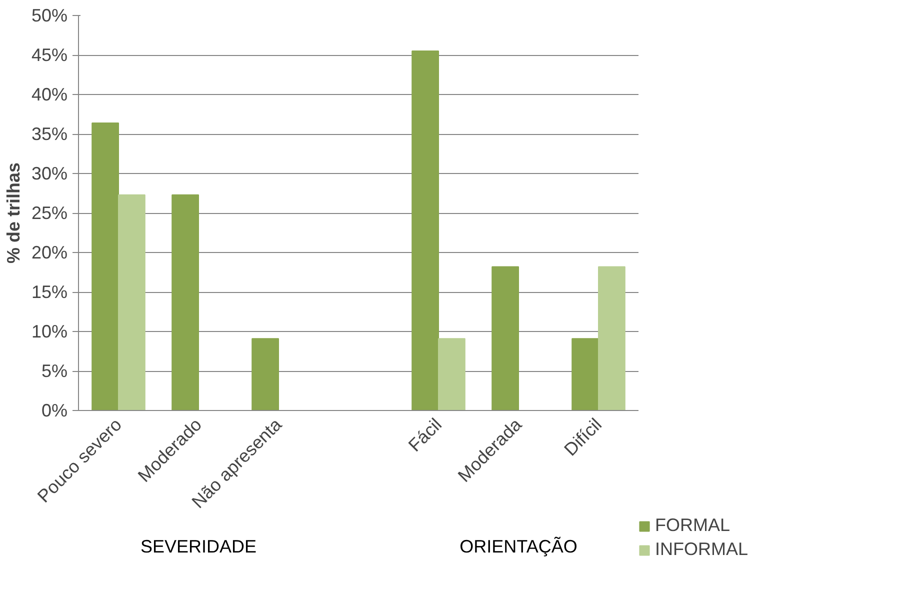 This screenshot has width=912, height=610. I want to click on y-tick-label: 15%, so click(49, 292).